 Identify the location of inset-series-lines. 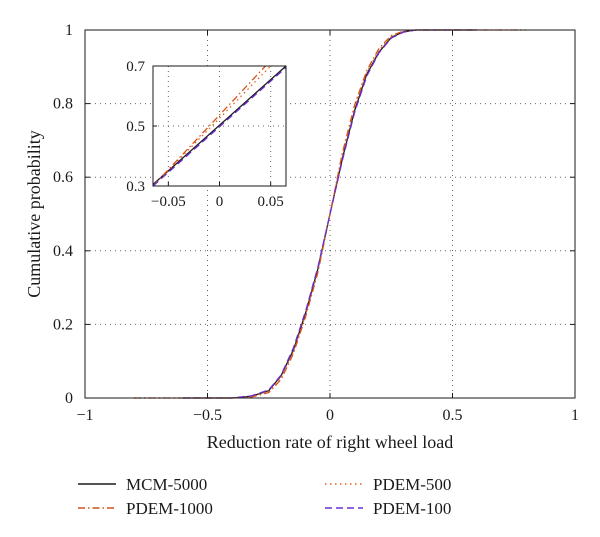
(219, 126).